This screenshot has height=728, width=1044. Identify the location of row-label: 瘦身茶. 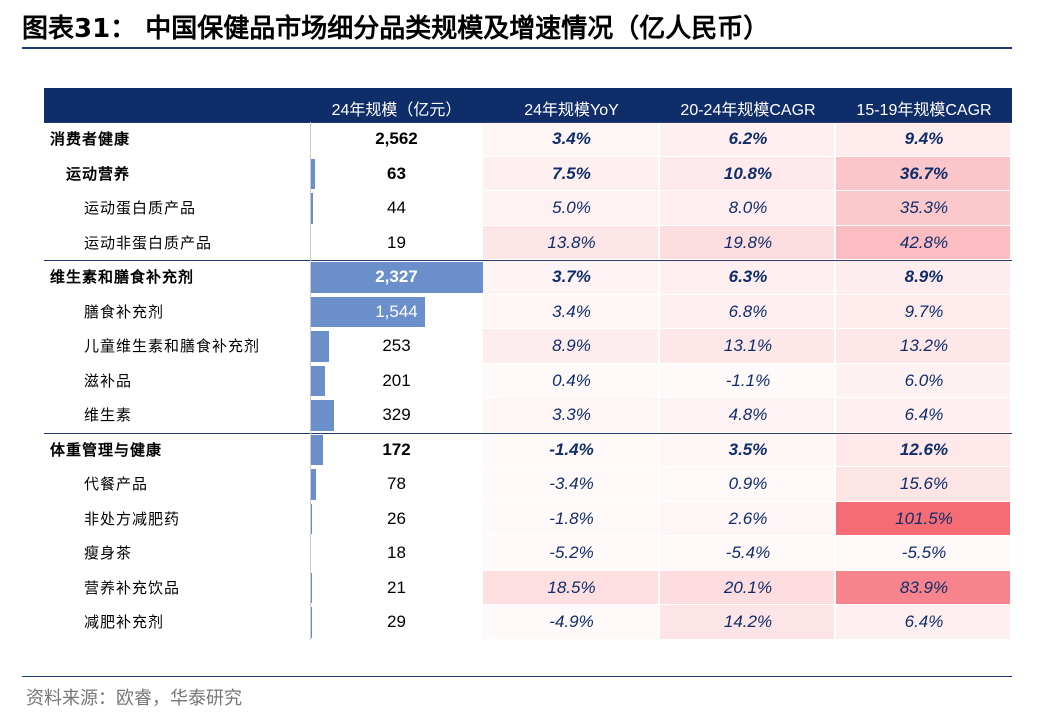
(108, 553).